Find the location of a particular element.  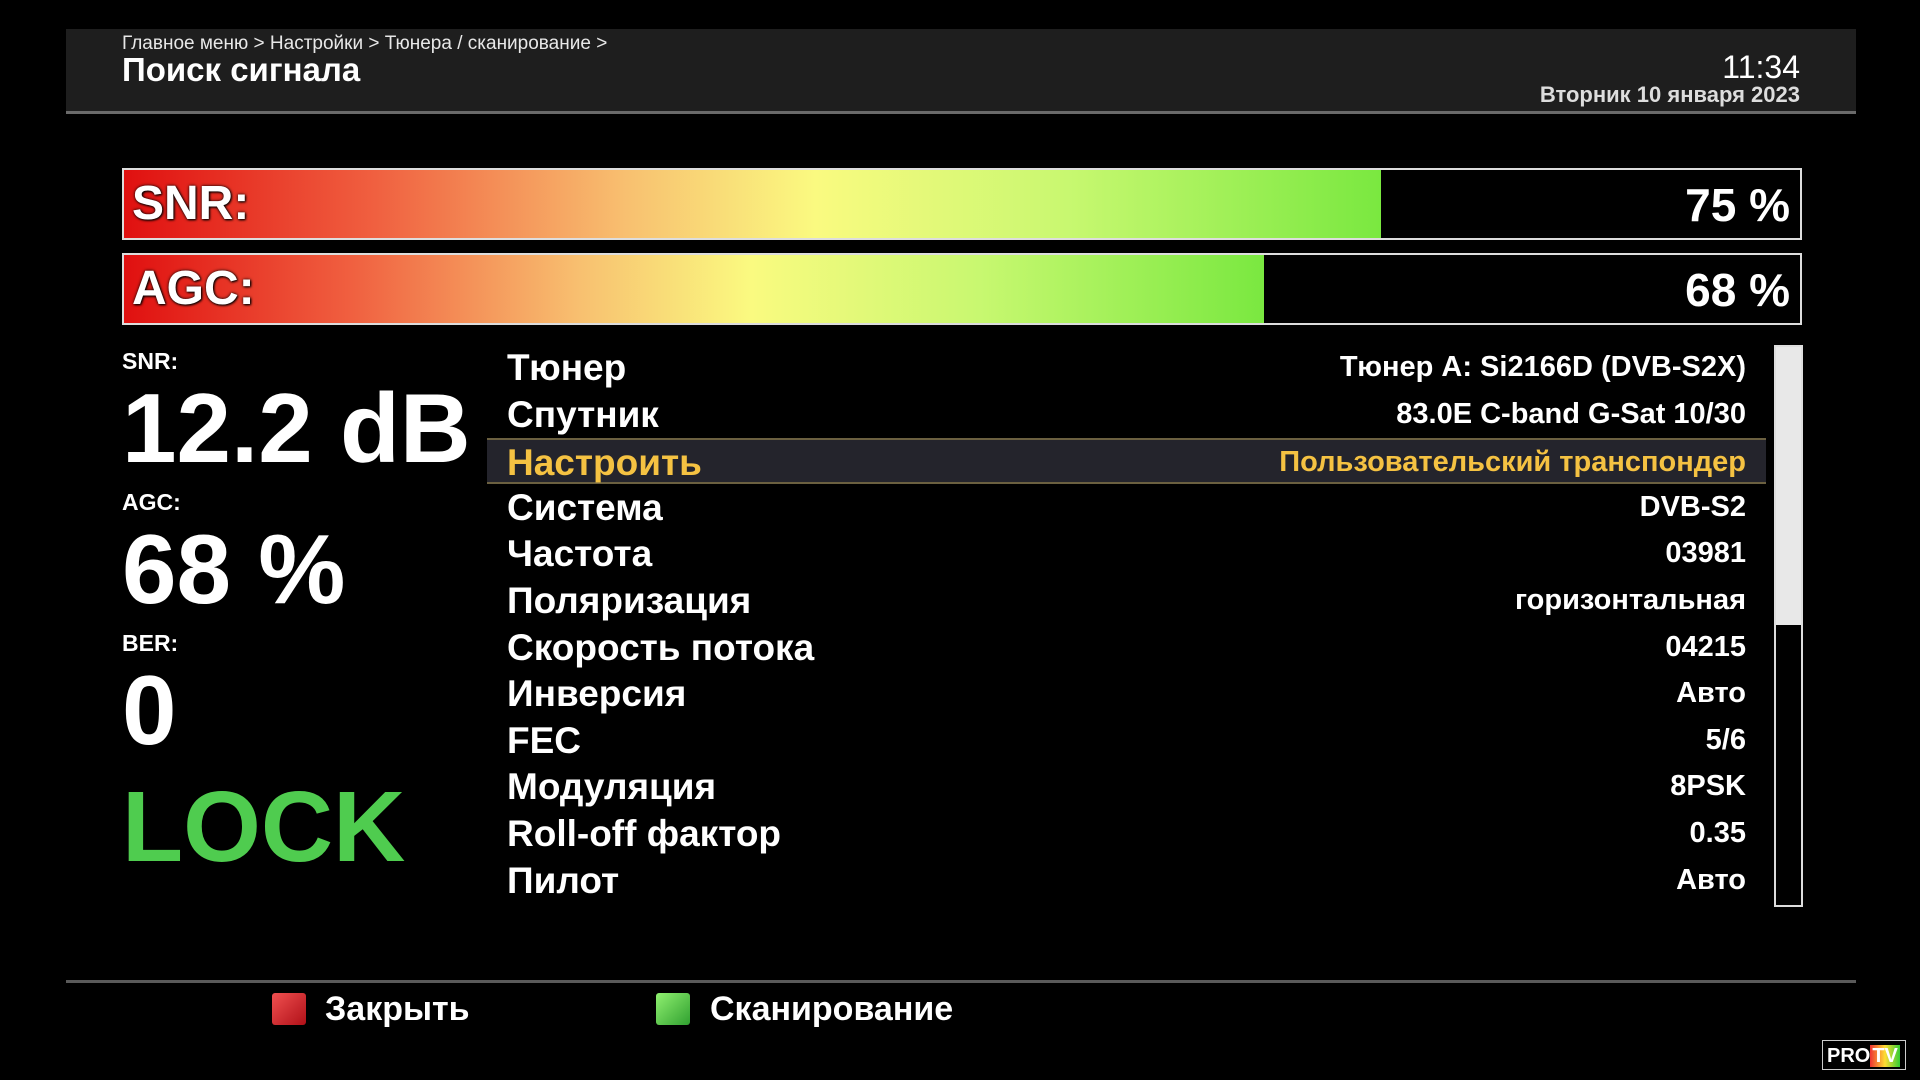

setting-label: FEC is located at coordinates (544, 740).